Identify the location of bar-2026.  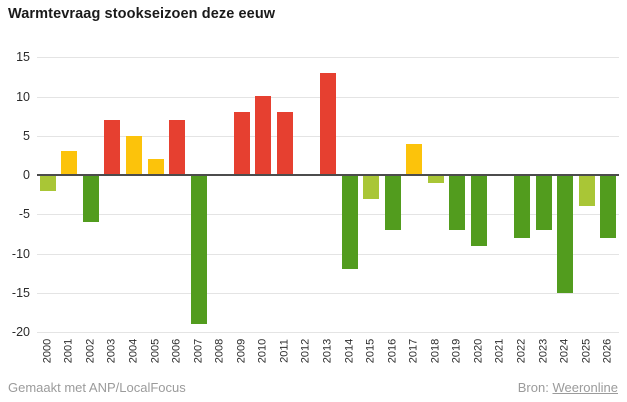
(608, 206).